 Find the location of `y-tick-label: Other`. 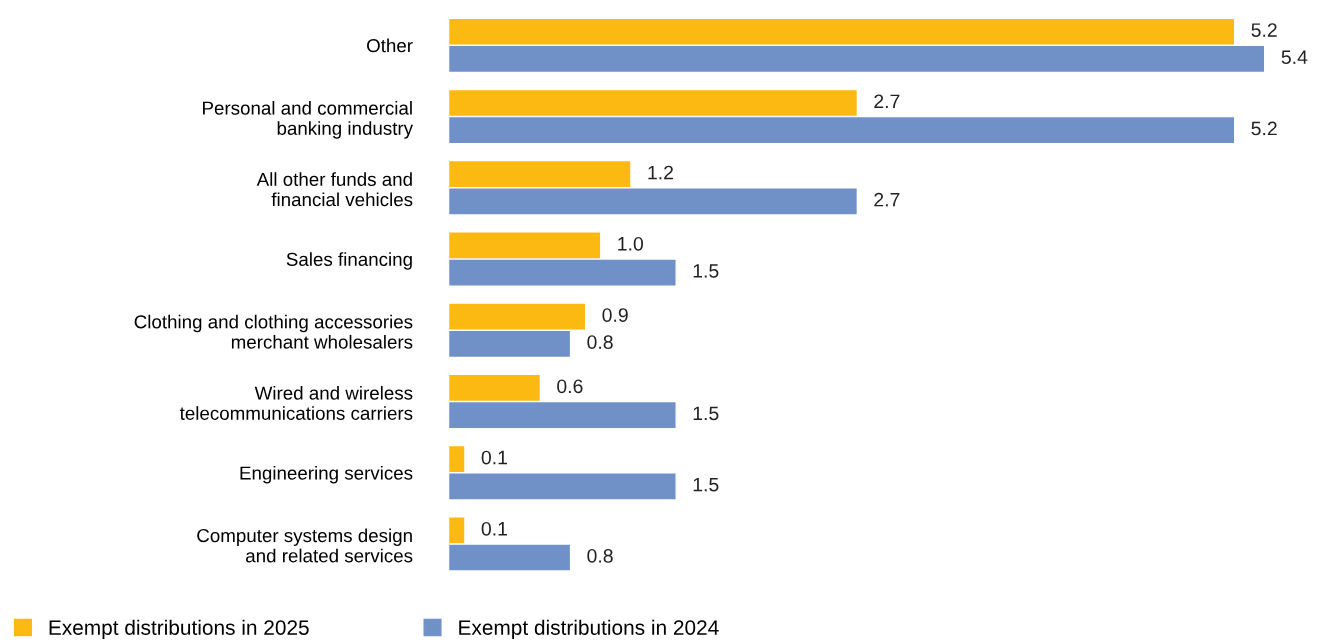

y-tick-label: Other is located at coordinates (390, 45).